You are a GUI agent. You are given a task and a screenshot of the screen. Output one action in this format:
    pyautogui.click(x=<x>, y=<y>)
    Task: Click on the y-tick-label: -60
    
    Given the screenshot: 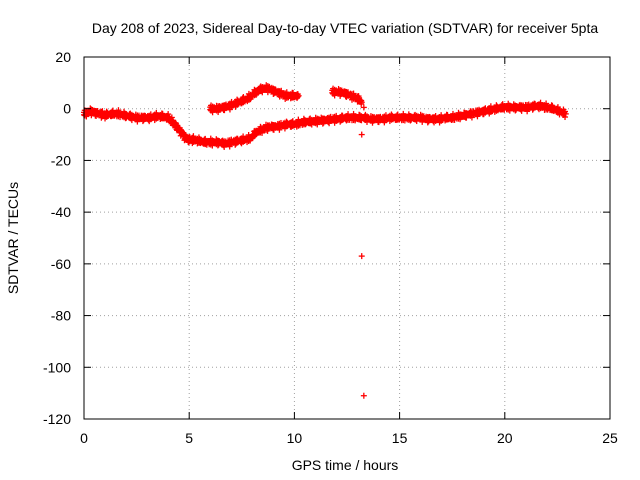 What is the action you would take?
    pyautogui.click(x=61, y=264)
    